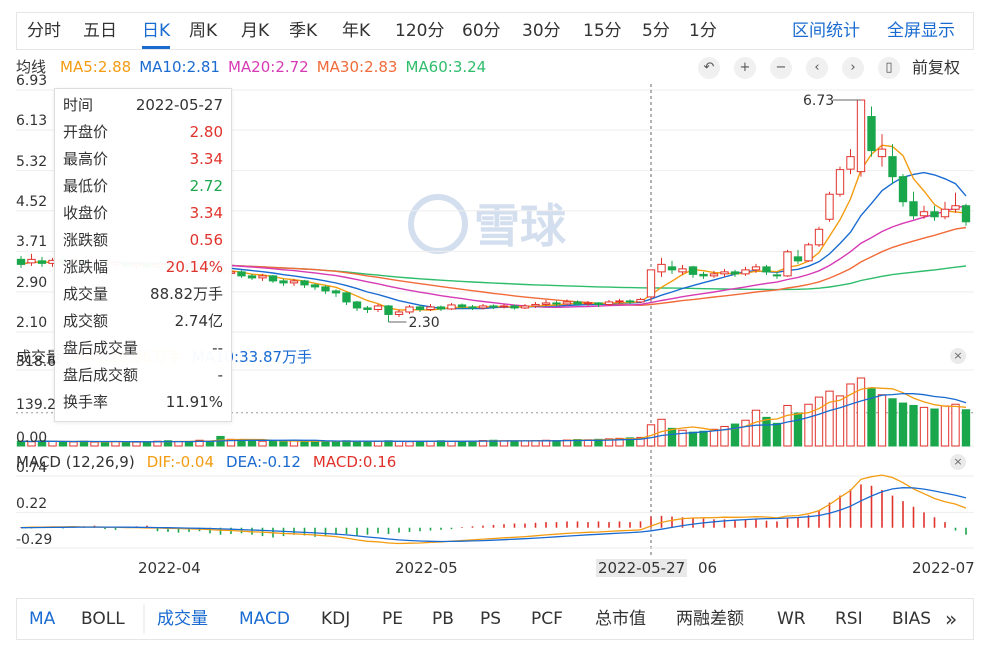 This screenshot has width=1003, height=647. Describe the element at coordinates (42, 619) in the screenshot. I see `indicator-tab-0: MA` at that location.